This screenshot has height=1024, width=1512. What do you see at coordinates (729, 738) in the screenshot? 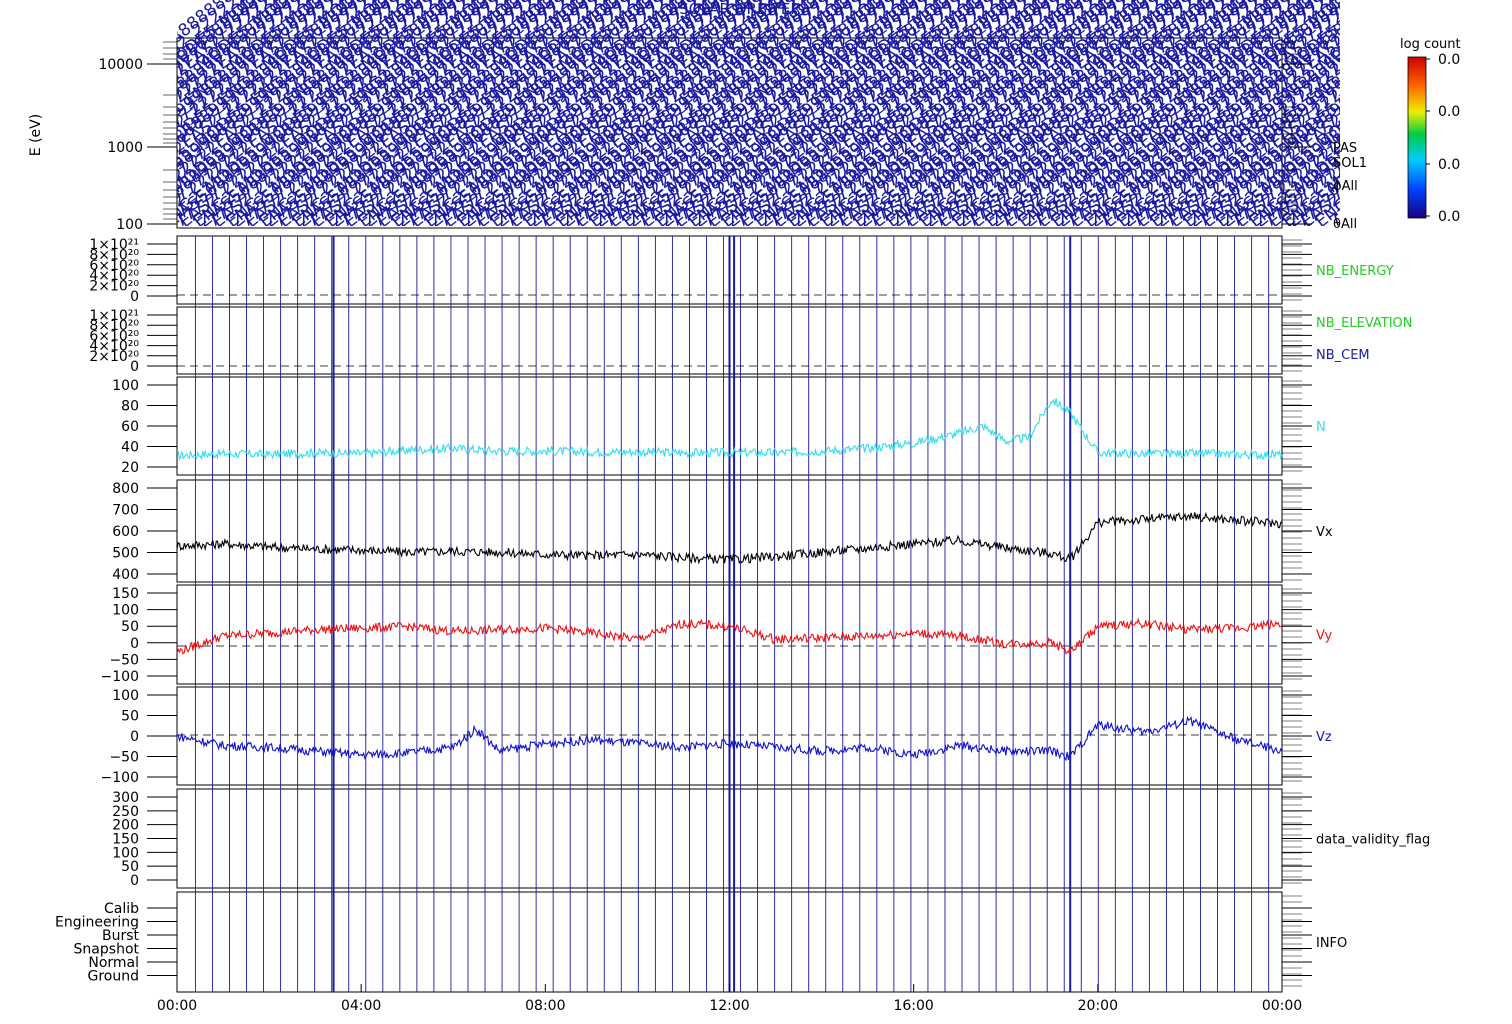
I see `series-line-vz` at bounding box center [729, 738].